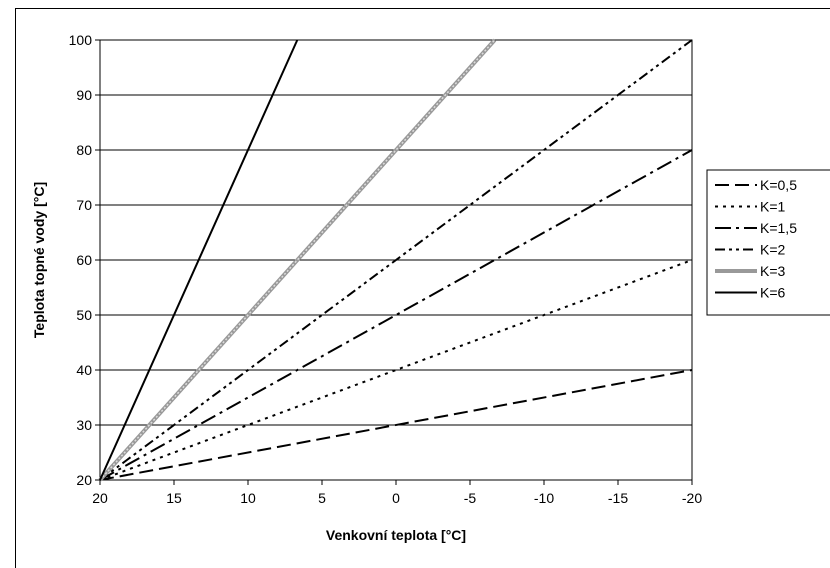 The image size is (830, 568). I want to click on legend-label: K=1, so click(773, 207).